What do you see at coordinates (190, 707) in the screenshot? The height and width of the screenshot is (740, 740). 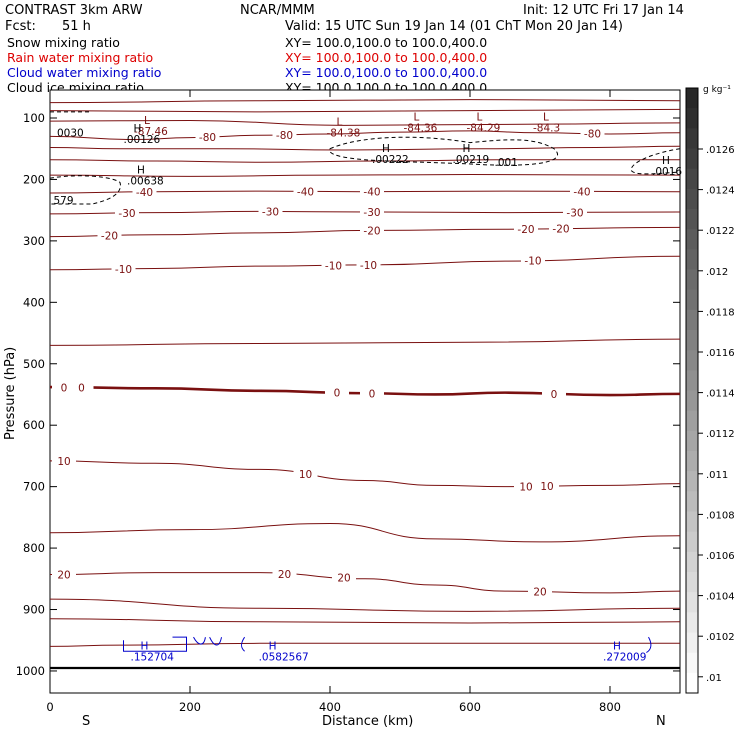 I see `x-tick-label: 200` at bounding box center [190, 707].